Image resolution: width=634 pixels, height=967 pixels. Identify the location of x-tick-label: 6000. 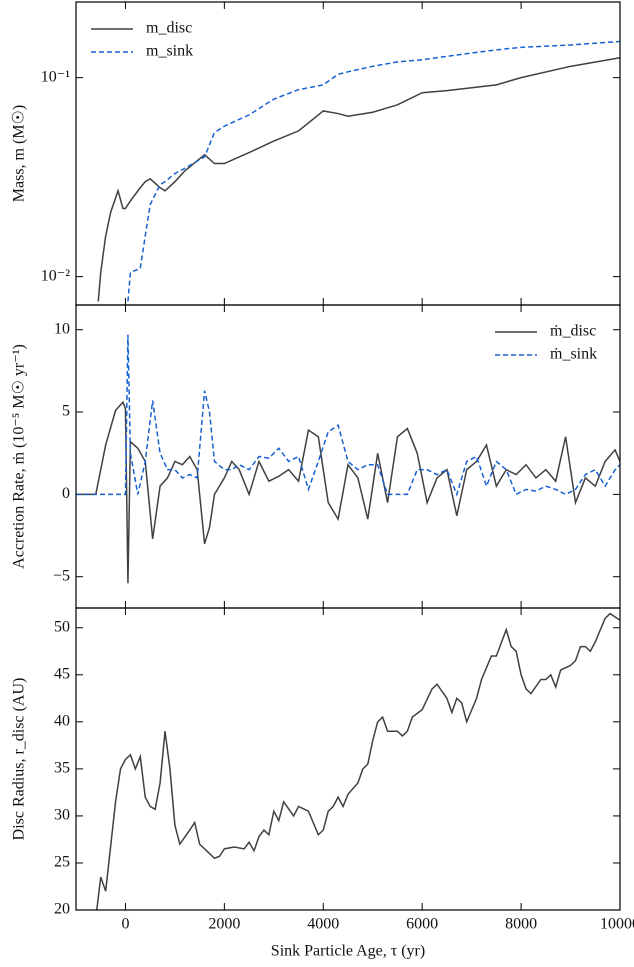
(422, 924).